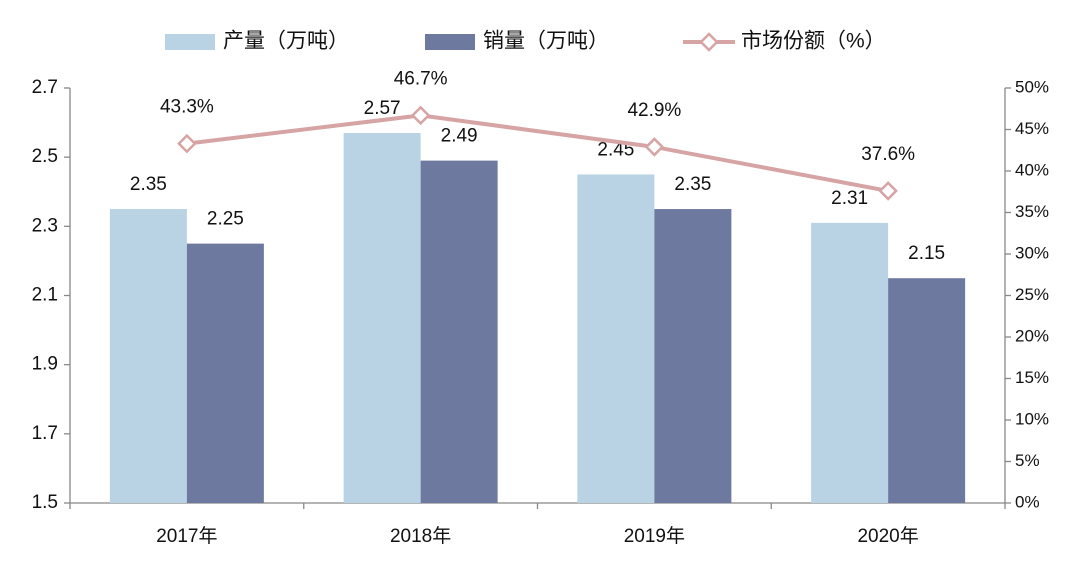  Describe the element at coordinates (813, 41) in the screenshot. I see `legend-label: 市场份额（%）` at that location.